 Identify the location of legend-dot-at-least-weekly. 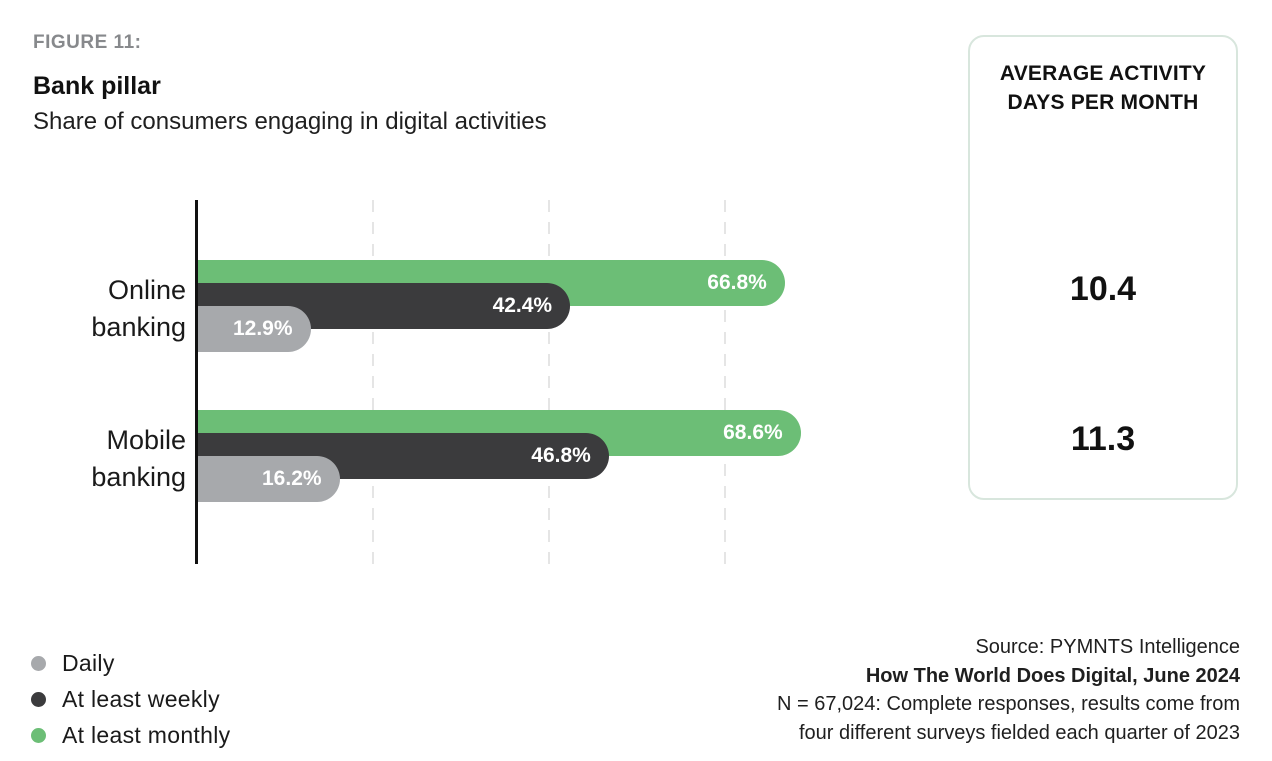
(38, 699).